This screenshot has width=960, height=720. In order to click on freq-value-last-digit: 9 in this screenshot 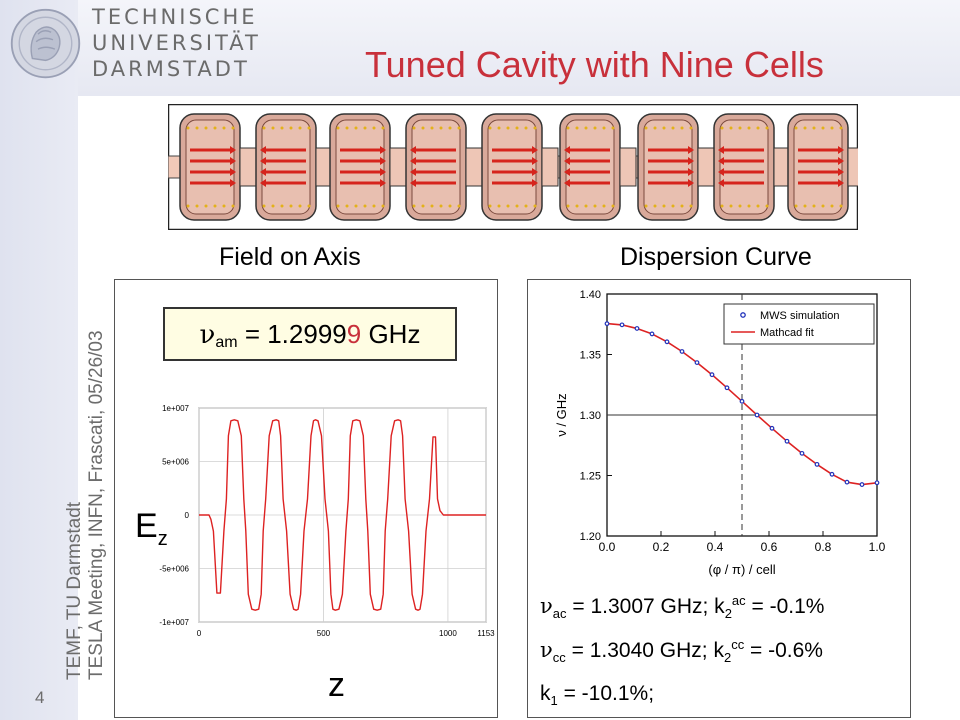, I will do `click(354, 334)`.